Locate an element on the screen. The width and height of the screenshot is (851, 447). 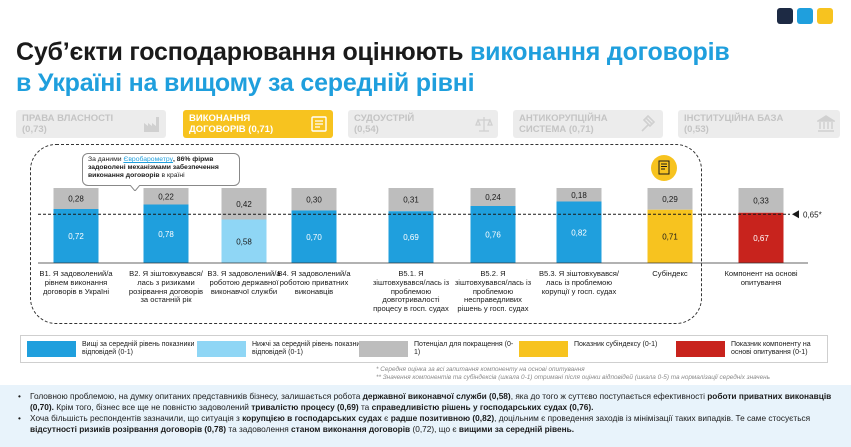
component-bar is located at coordinates (761, 237).